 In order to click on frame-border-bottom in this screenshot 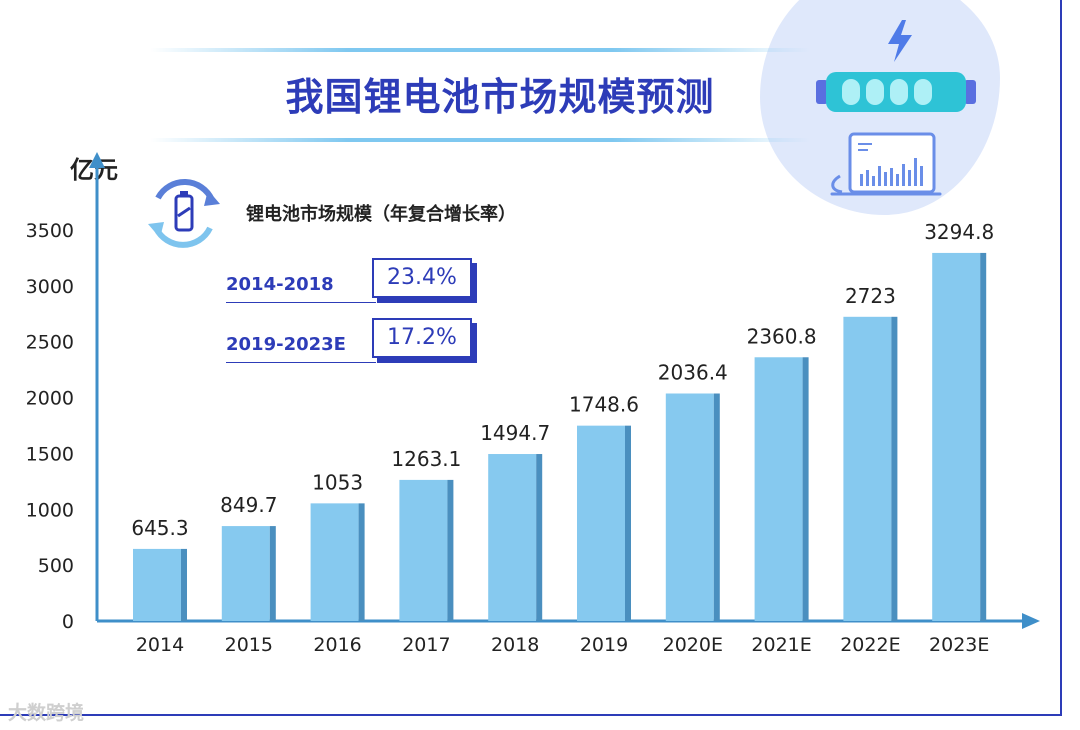, I will do `click(531, 715)`.